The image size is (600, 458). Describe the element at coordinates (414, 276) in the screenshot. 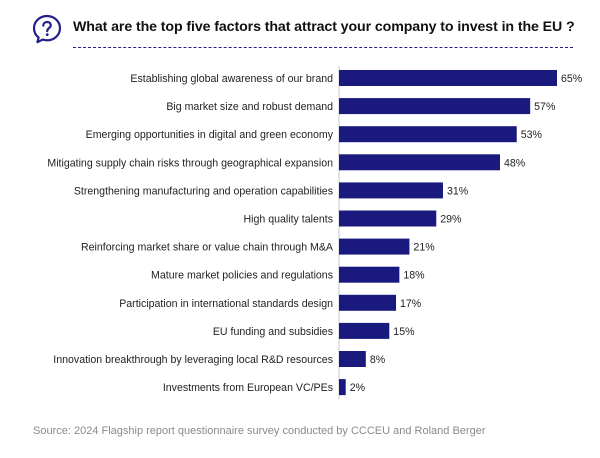

I see `value-label: 18%` at that location.